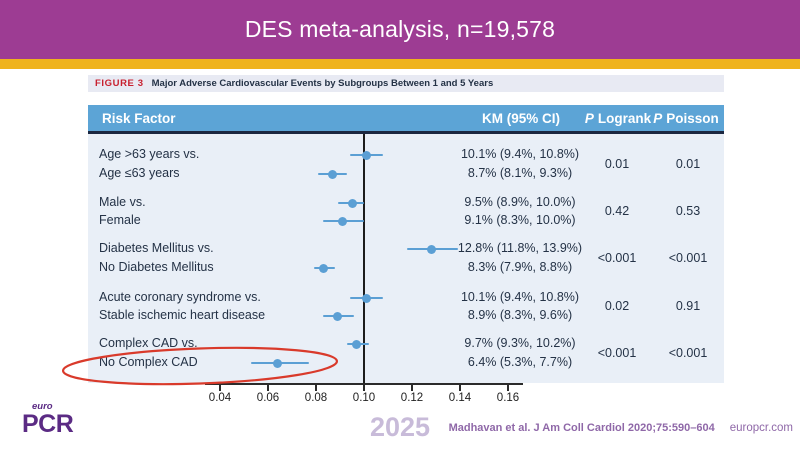 The width and height of the screenshot is (800, 450). I want to click on p-poisson-value: 0.01, so click(688, 163).